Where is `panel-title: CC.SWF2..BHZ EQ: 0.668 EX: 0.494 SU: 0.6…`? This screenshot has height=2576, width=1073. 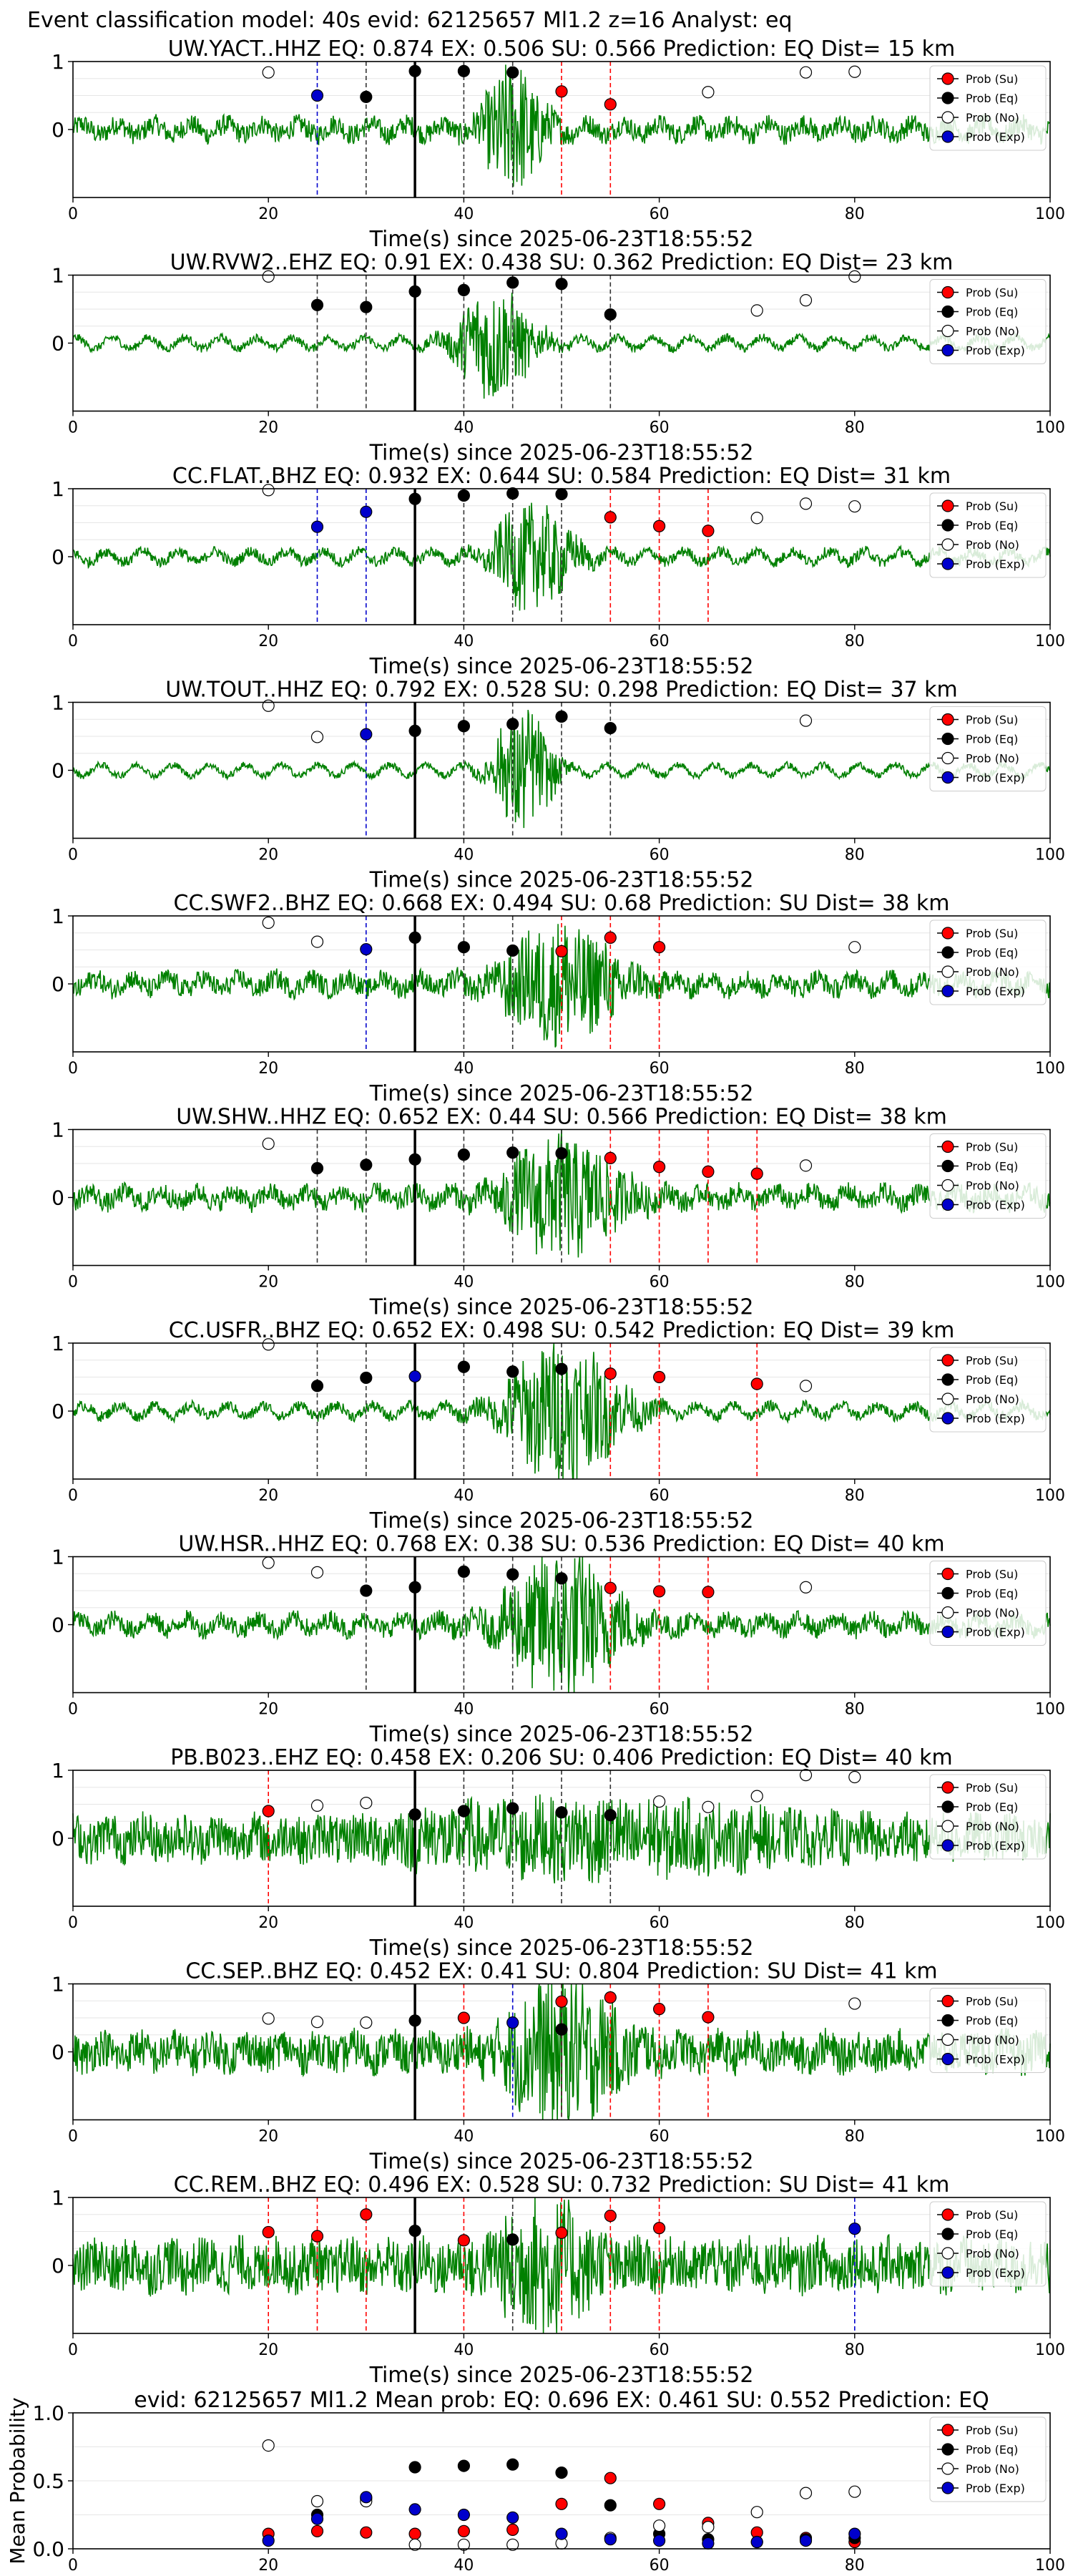 panel-title: CC.SWF2..BHZ EQ: 0.668 EX: 0.494 SU: 0.6… is located at coordinates (562, 903).